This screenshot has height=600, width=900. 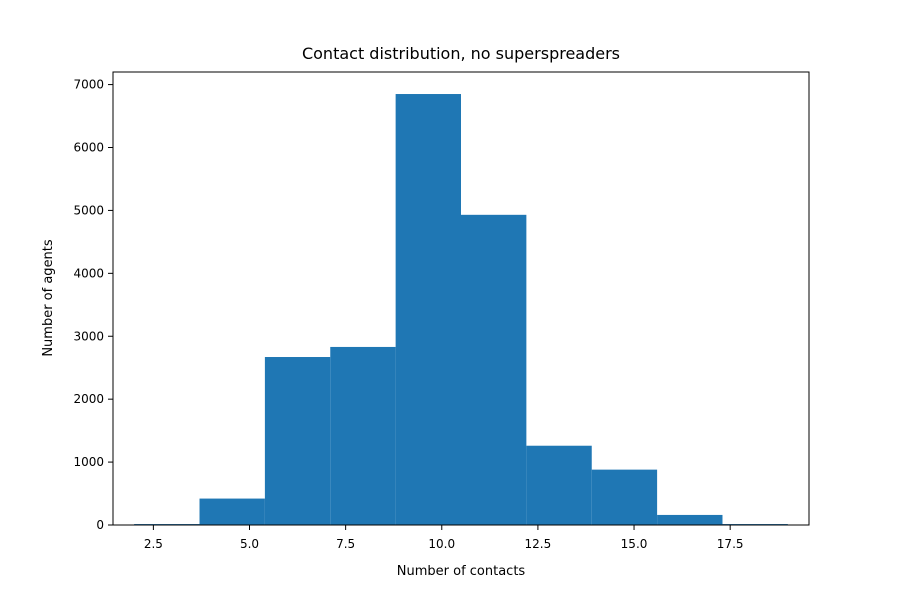 What do you see at coordinates (88, 85) in the screenshot?
I see `y-tick-label: 7000` at bounding box center [88, 85].